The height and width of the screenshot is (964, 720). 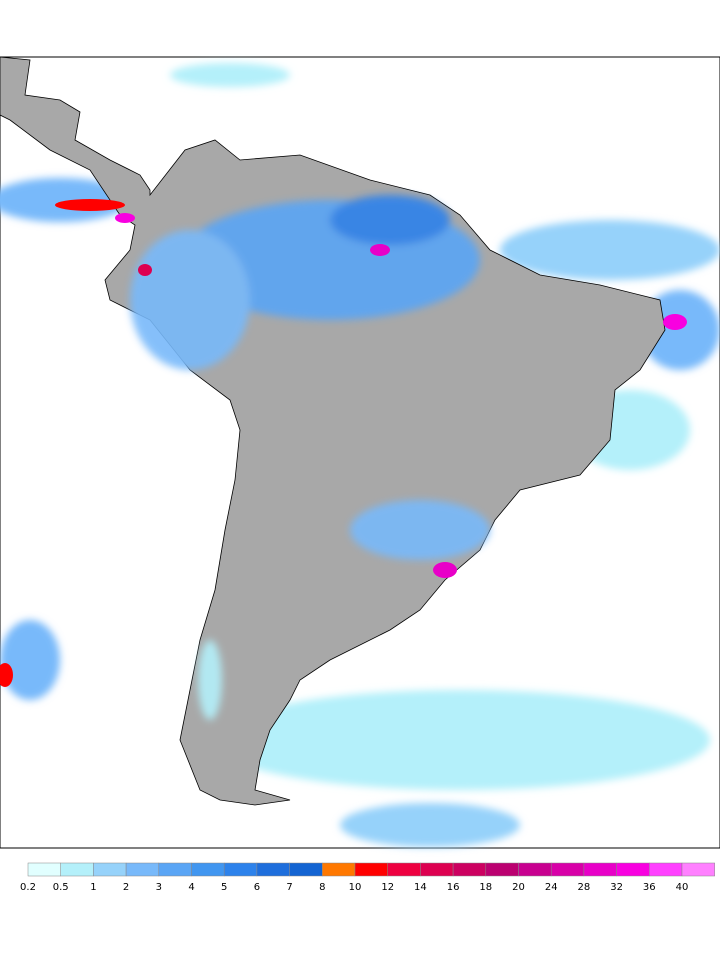 I want to click on colorbar-label: 2, so click(x=126, y=887).